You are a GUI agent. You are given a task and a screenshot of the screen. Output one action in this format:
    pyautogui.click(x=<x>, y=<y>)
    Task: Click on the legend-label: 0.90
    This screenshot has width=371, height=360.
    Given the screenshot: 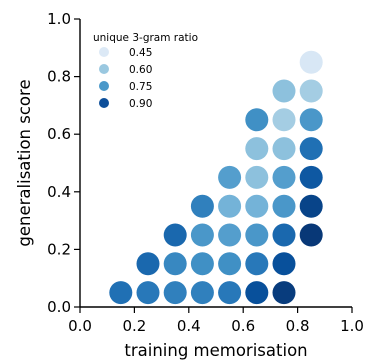 What is the action you would take?
    pyautogui.click(x=140, y=104)
    